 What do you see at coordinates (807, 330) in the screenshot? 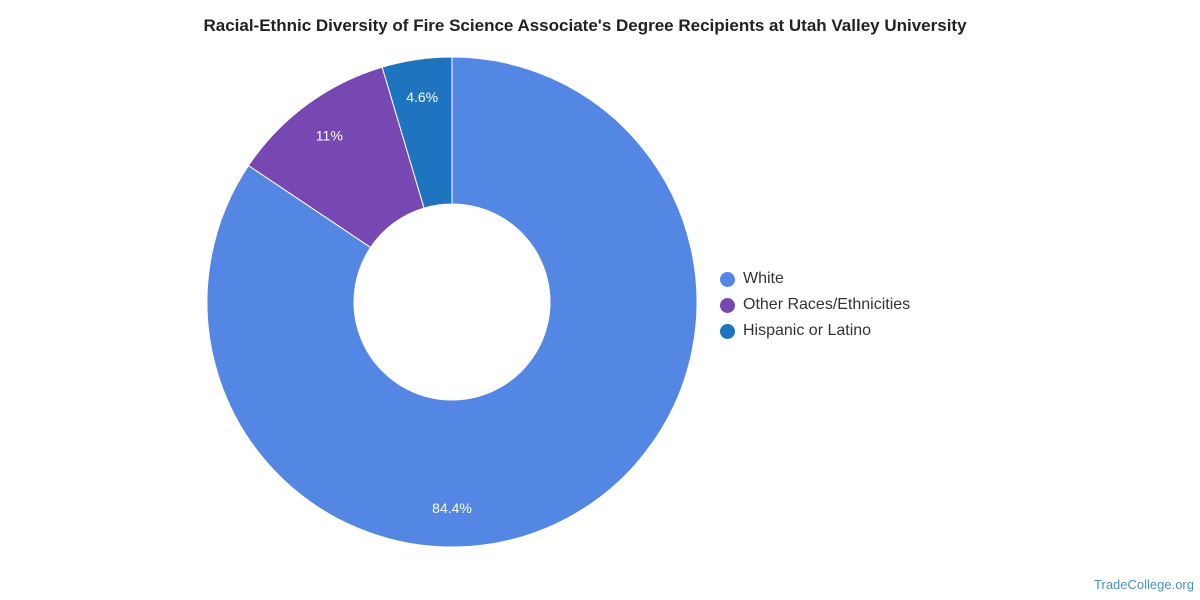
I see `legend-label: Hispanic or Latino` at bounding box center [807, 330].